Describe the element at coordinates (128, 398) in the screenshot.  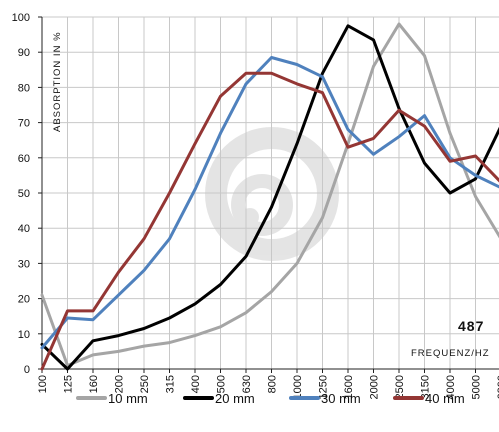
I see `legend-label-10mm: 10 mm` at that location.